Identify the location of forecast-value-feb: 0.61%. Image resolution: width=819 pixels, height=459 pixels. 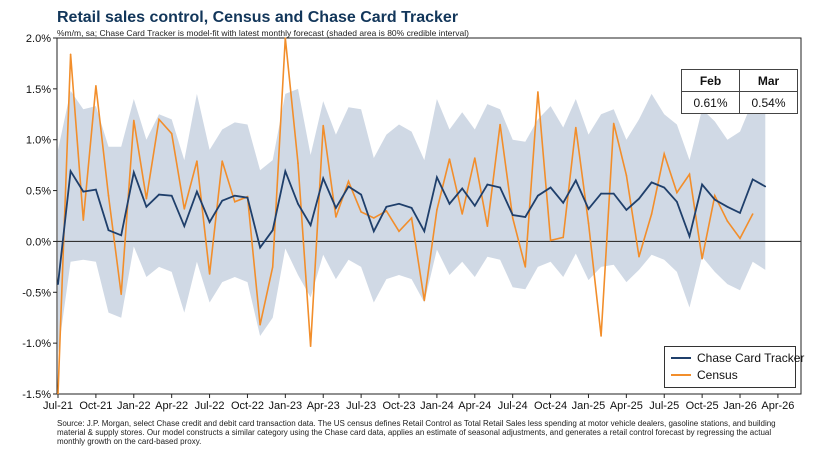
(710, 102).